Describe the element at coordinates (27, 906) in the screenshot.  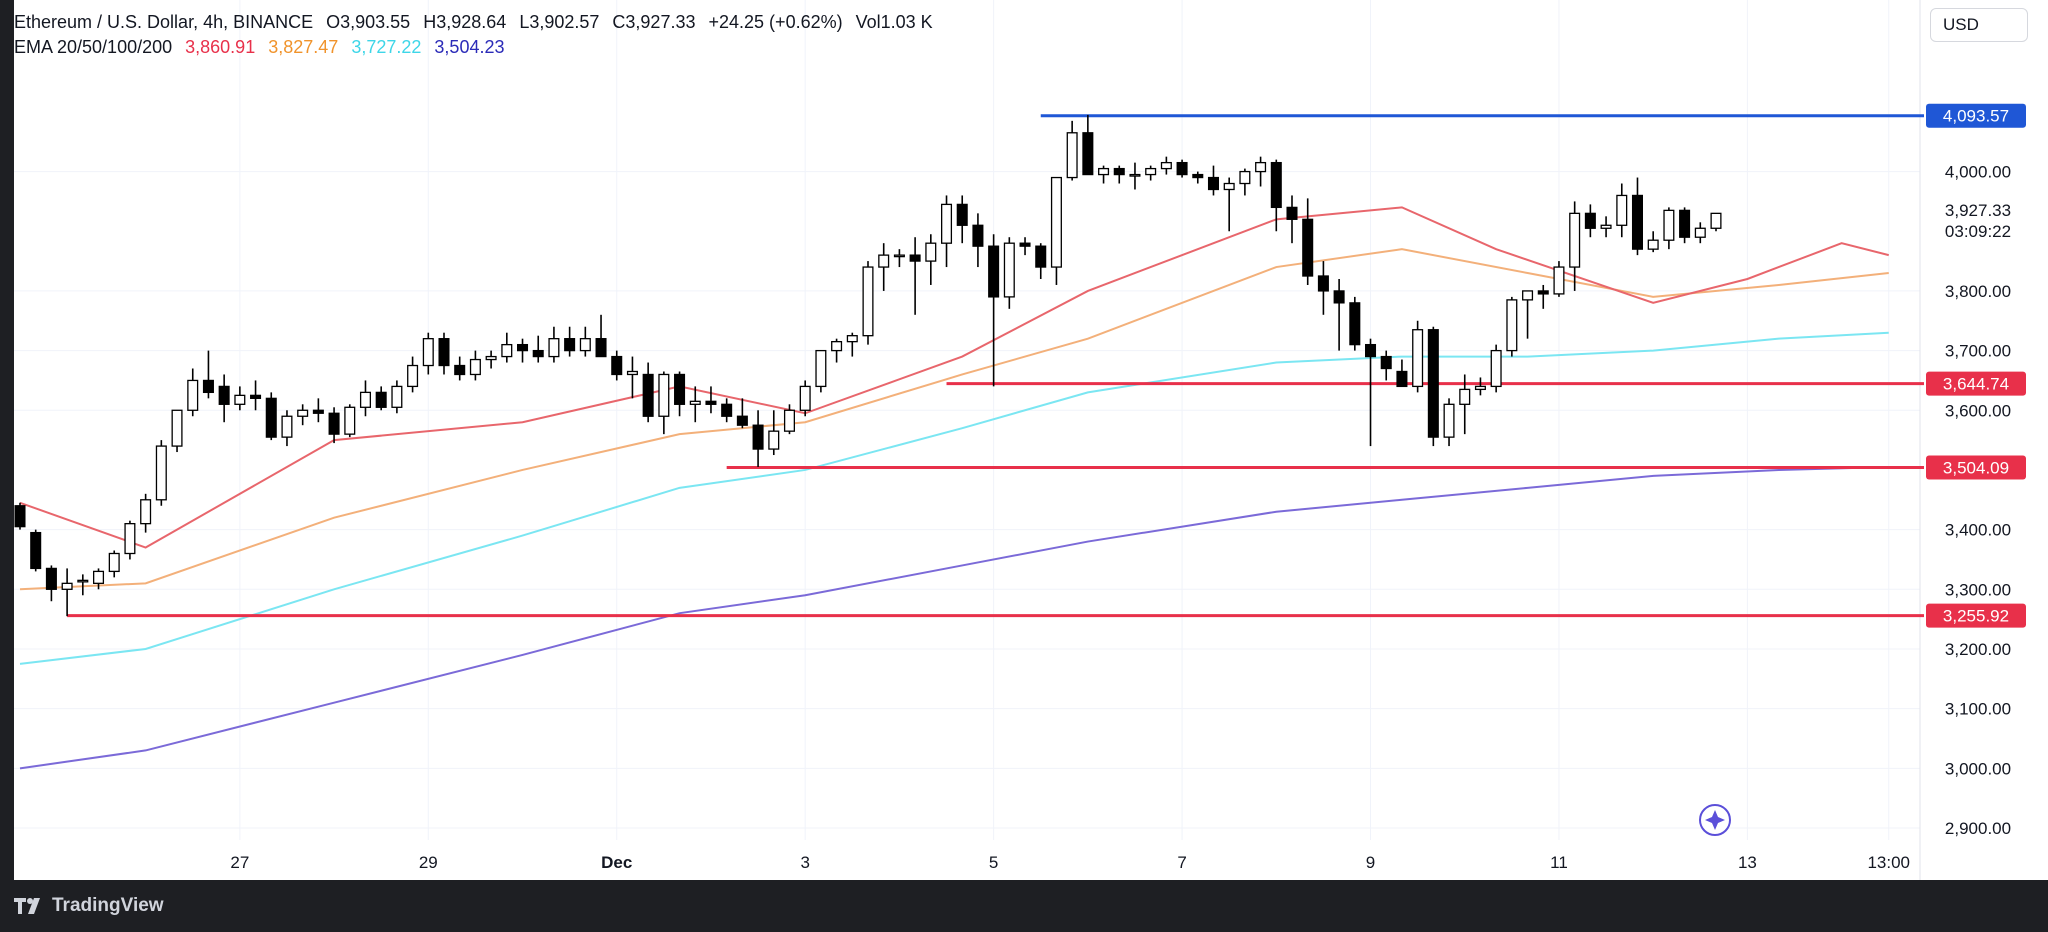
I see `tradingview-logo-icon` at that location.